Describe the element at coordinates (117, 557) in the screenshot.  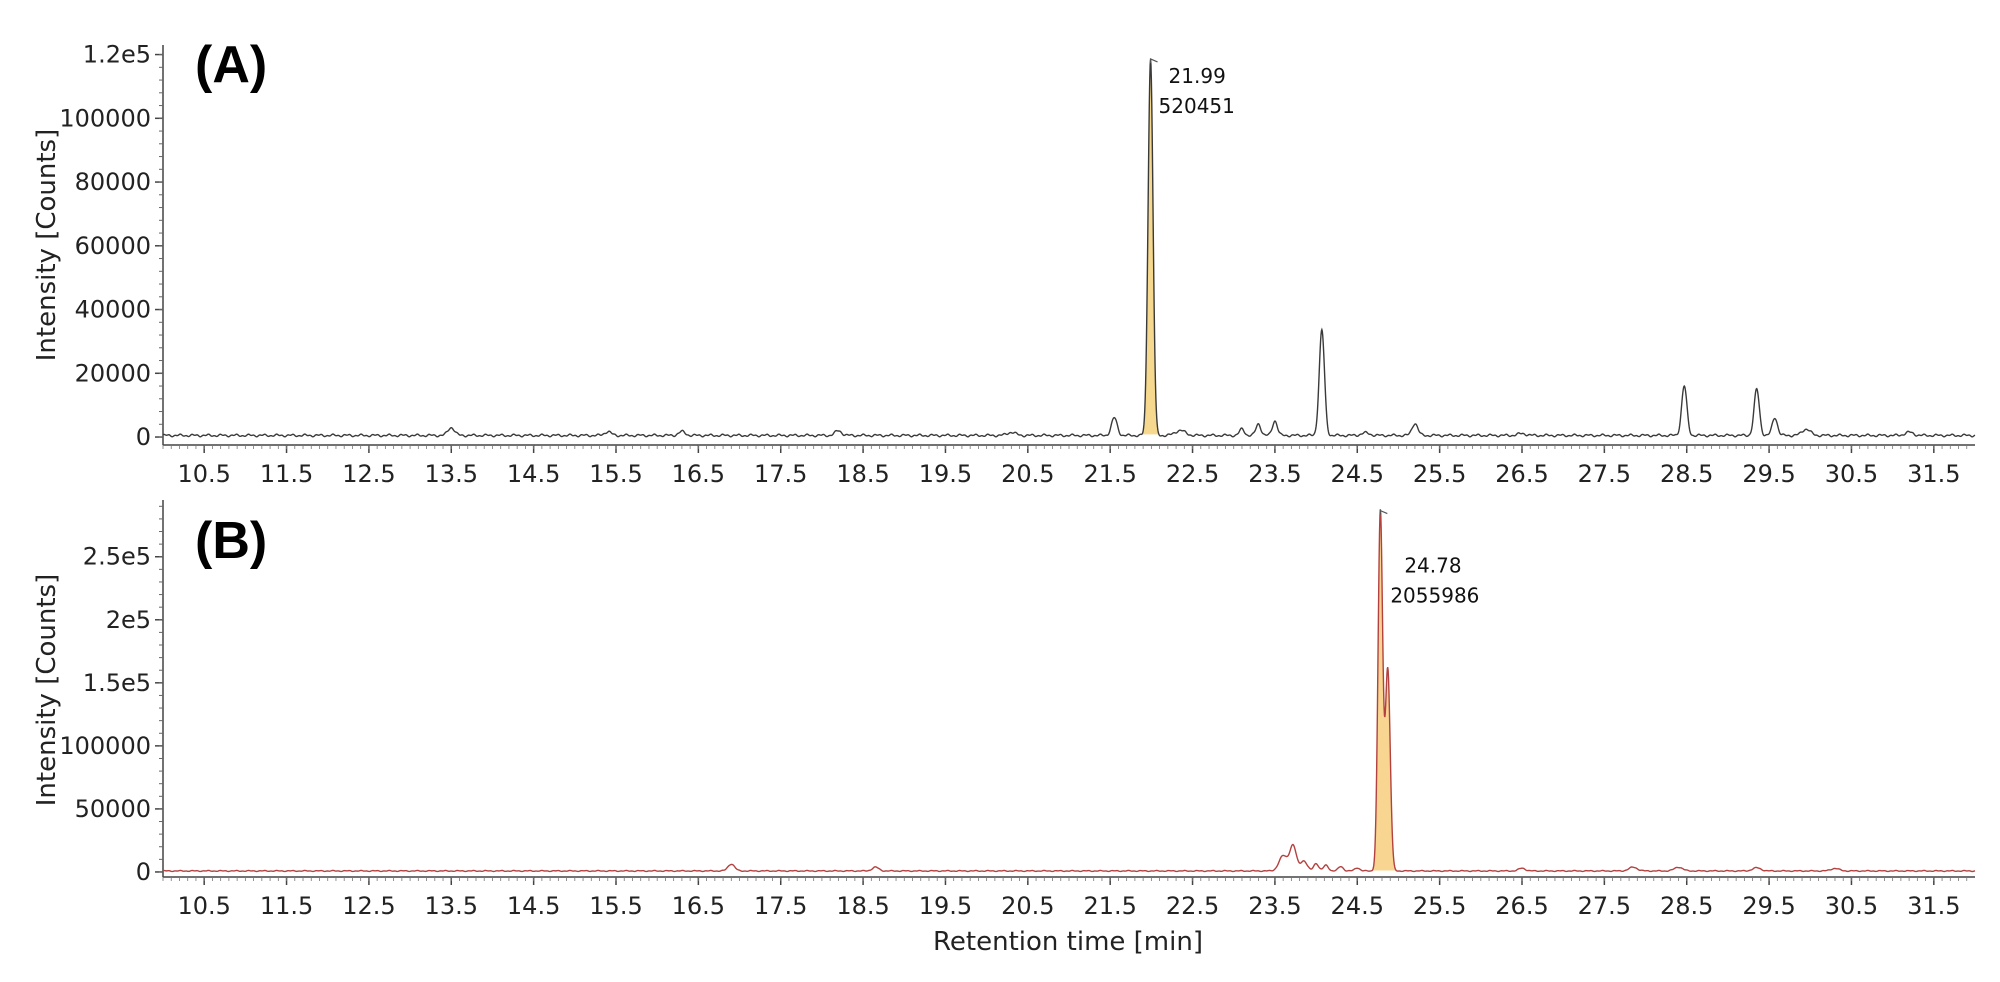
I see `y-tick-label: 2.5e5` at that location.